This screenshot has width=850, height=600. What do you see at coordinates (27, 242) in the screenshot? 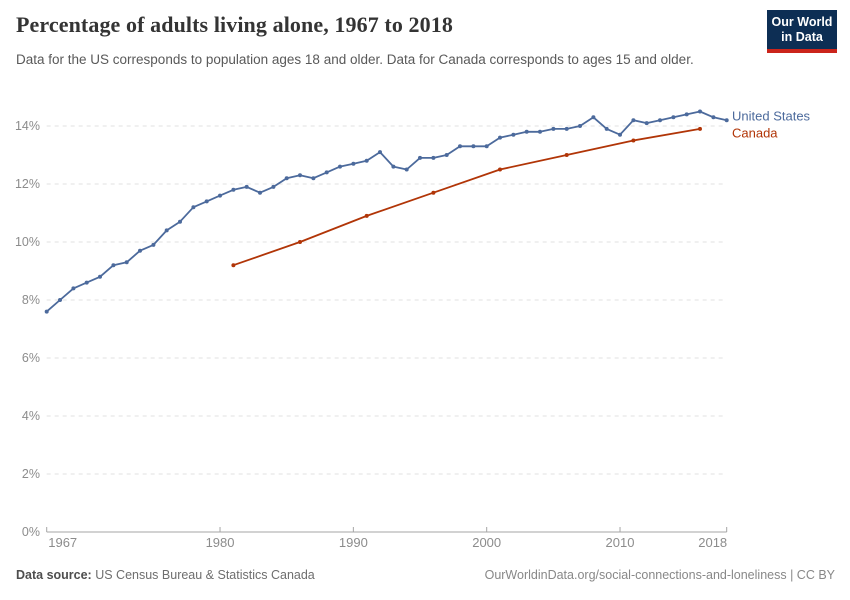
I see `y-tick-label: 10%` at bounding box center [27, 242].